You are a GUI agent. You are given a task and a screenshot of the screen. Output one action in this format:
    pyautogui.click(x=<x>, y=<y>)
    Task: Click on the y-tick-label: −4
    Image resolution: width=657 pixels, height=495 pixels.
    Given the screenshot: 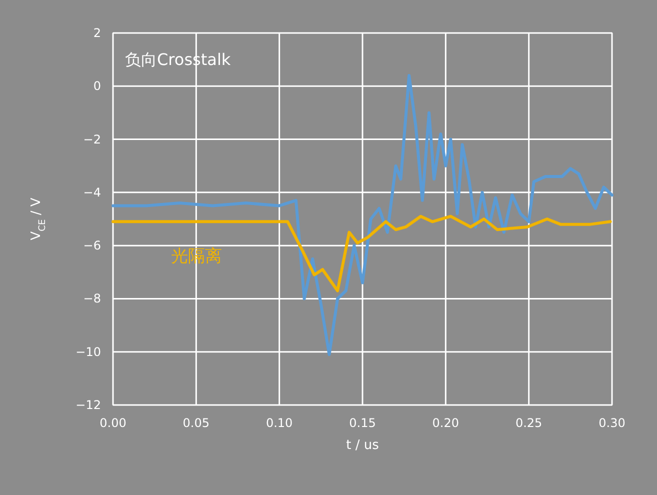 What is the action you would take?
    pyautogui.click(x=92, y=192)
    